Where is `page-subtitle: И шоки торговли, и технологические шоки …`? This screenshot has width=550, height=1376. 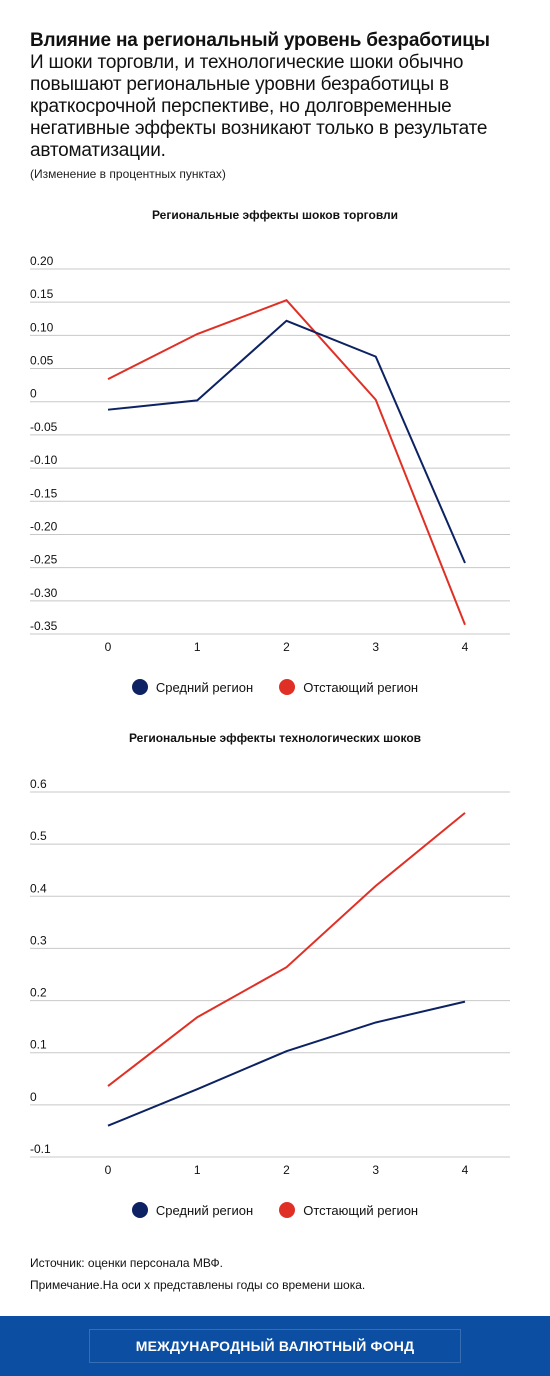 page-subtitle: И шоки торговли, и технологические шоки … is located at coordinates (259, 106).